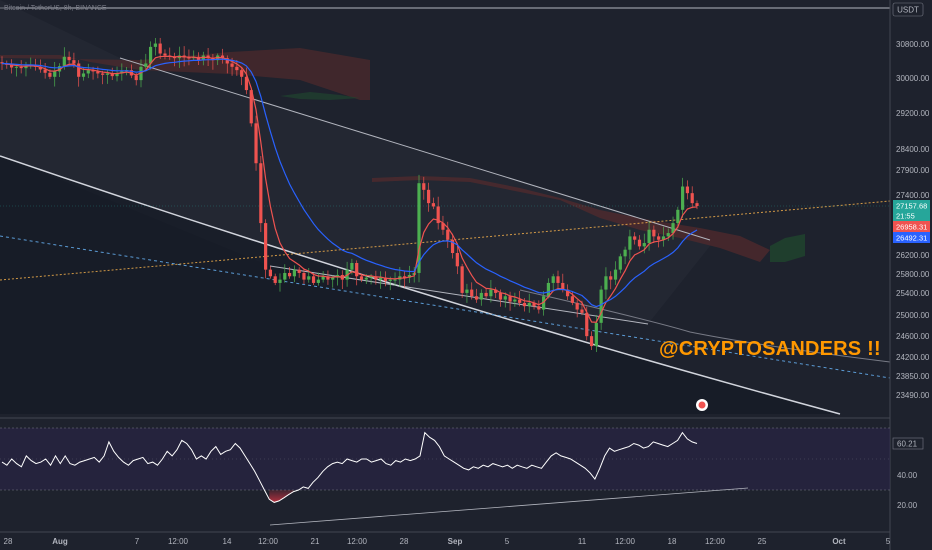 The height and width of the screenshot is (550, 932). Describe the element at coordinates (913, 113) in the screenshot. I see `price-tick-label: 29200.00` at that location.